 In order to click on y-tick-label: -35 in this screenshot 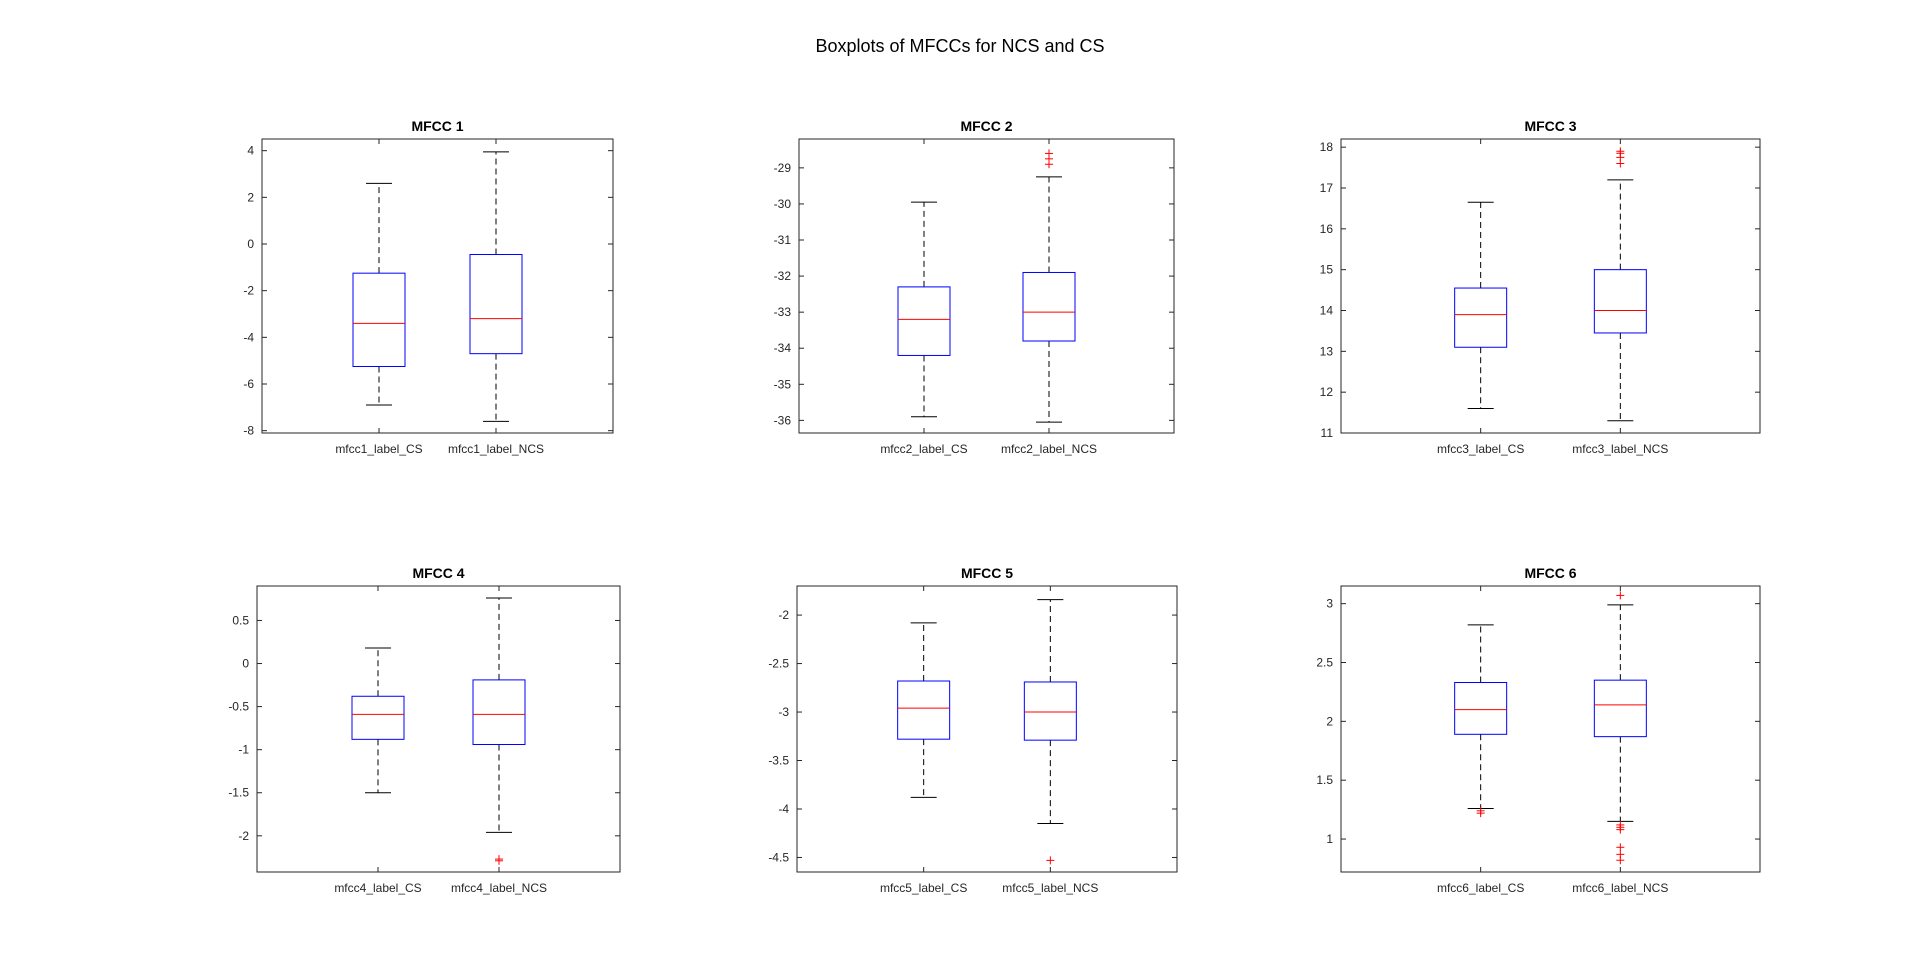, I will do `click(783, 384)`.